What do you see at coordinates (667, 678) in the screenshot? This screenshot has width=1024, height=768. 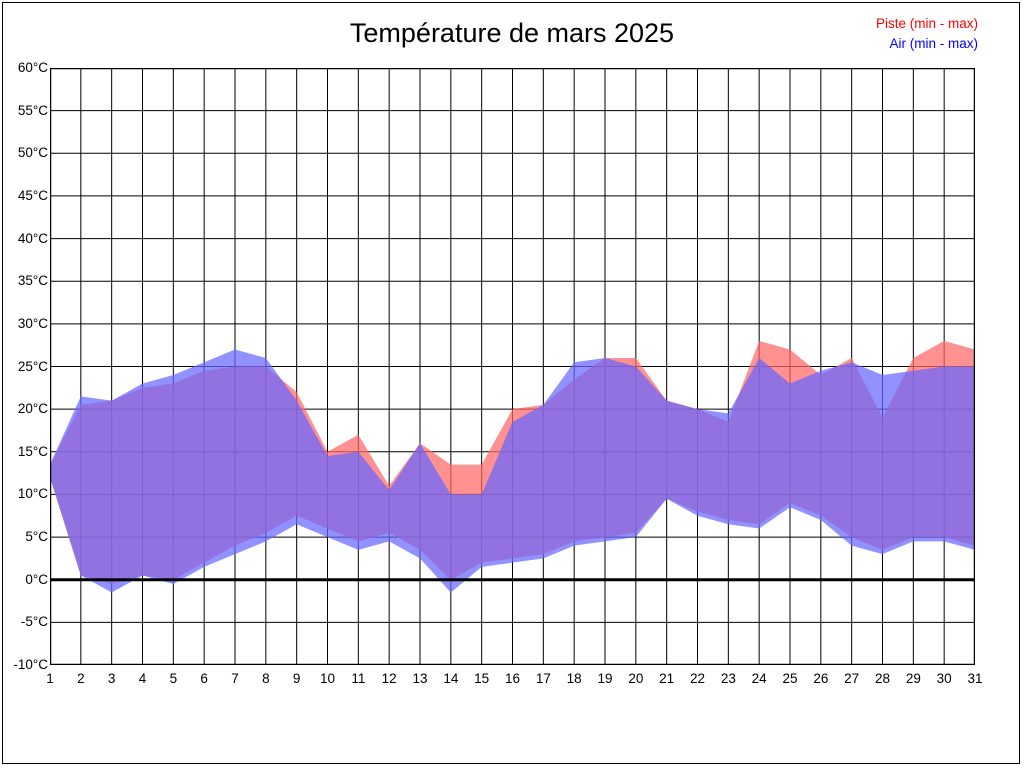 I see `x-axis-tick-label: 21` at bounding box center [667, 678].